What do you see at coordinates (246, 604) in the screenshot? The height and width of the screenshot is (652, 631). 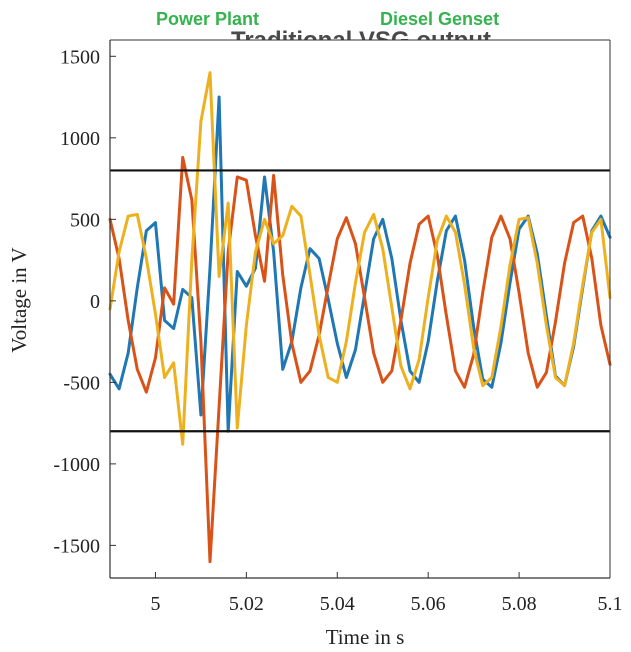 I see `x-tick-label-2: 5.02` at bounding box center [246, 604].